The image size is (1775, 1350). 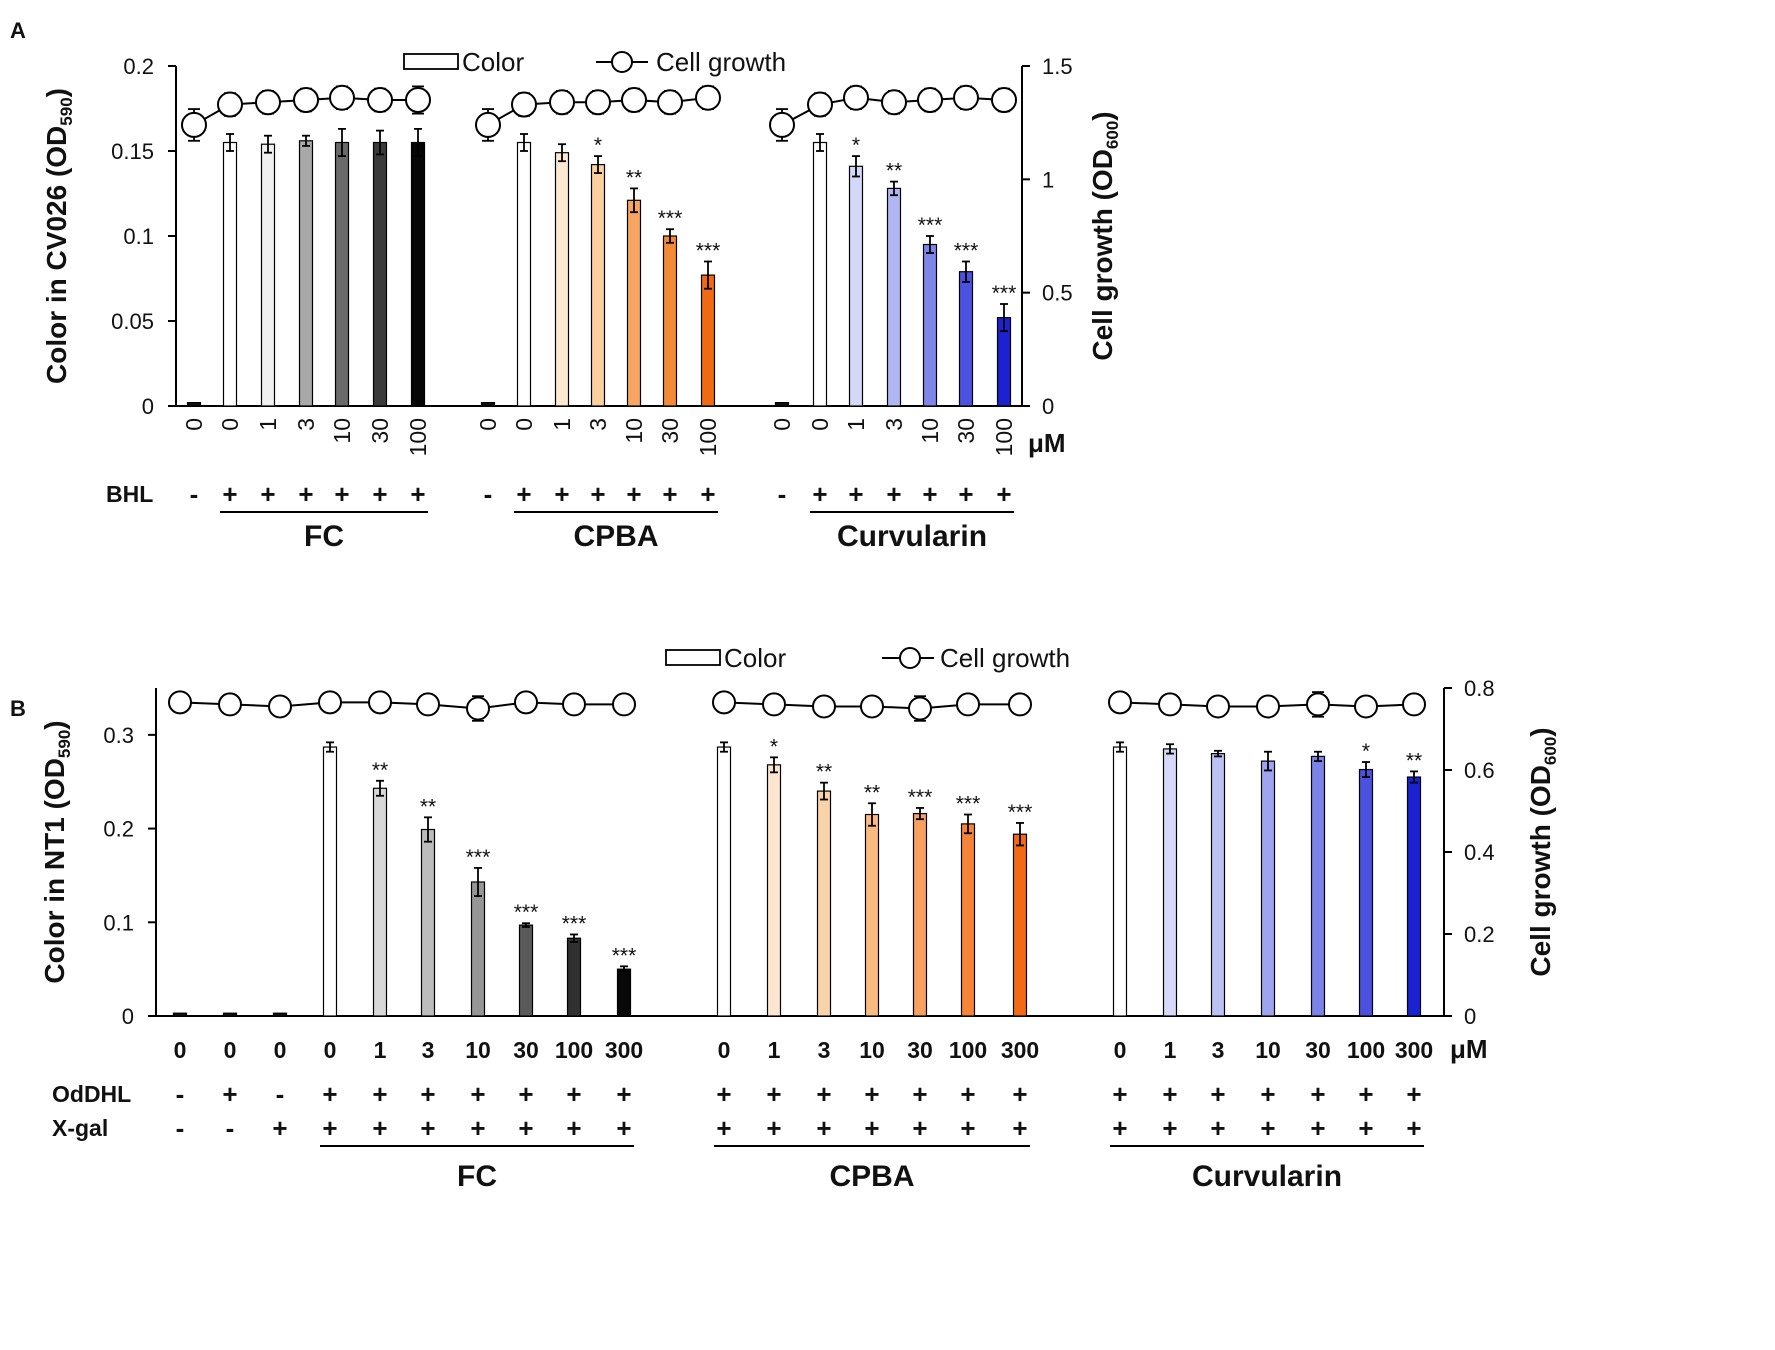 What do you see at coordinates (1057, 66) in the screenshot?
I see `panel-a-y2tick-label: 1.5` at bounding box center [1057, 66].